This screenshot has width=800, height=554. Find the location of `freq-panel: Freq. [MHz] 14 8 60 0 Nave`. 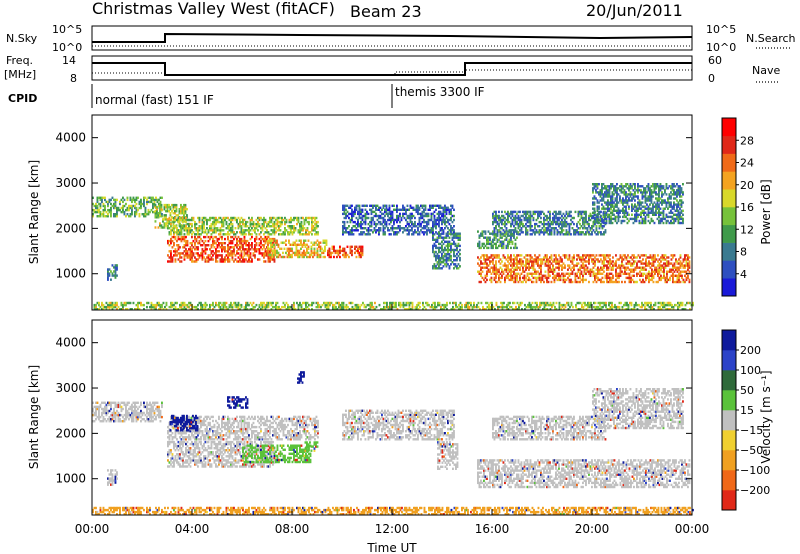

freq-panel: Freq. [MHz] 14 8 60 0 Nave is located at coordinates (392, 69).